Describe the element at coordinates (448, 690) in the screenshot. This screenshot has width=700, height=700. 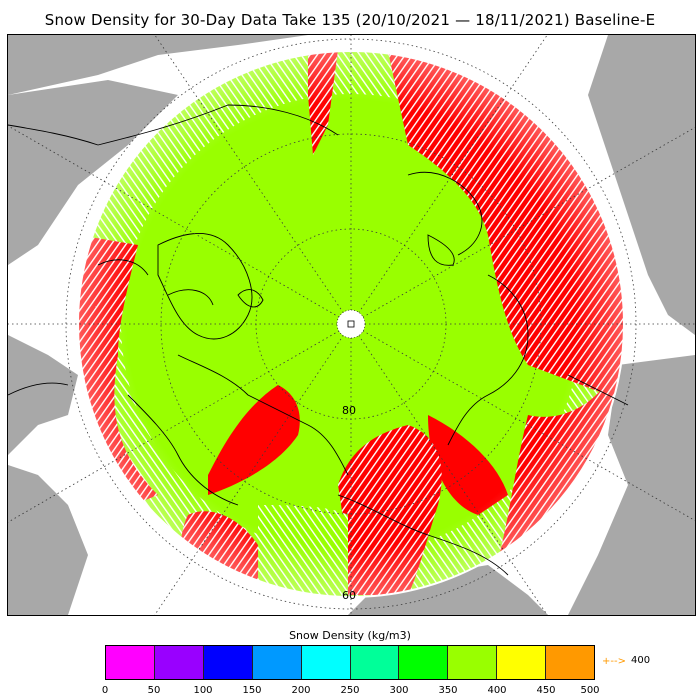
I see `tick-label: 350` at that location.